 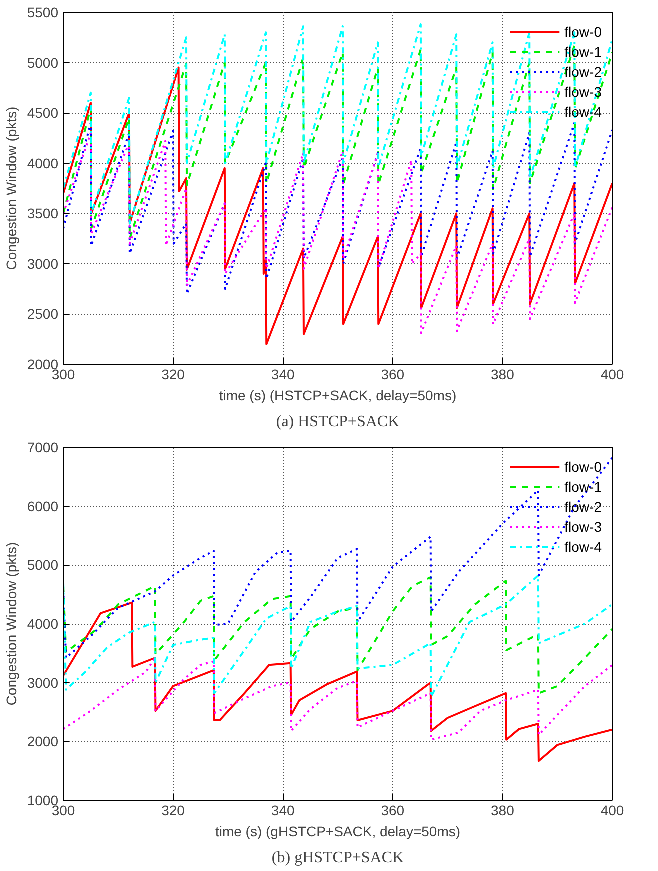 I want to click on y-tick-label: 2500, so click(x=43, y=314).